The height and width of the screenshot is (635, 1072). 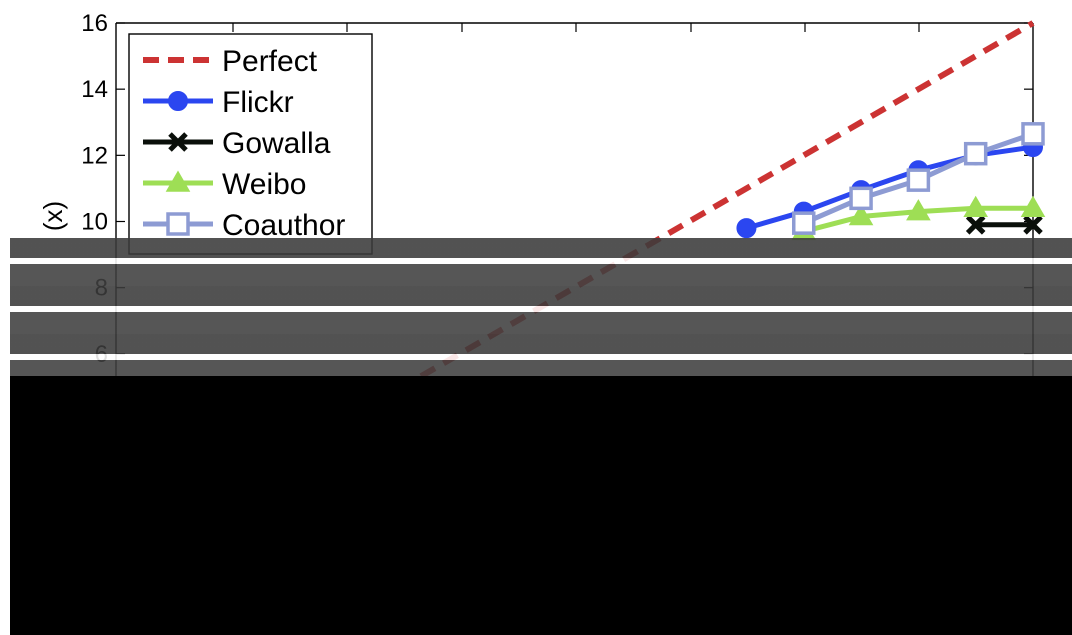 What do you see at coordinates (746, 228) in the screenshot?
I see `data-point-flickr` at bounding box center [746, 228].